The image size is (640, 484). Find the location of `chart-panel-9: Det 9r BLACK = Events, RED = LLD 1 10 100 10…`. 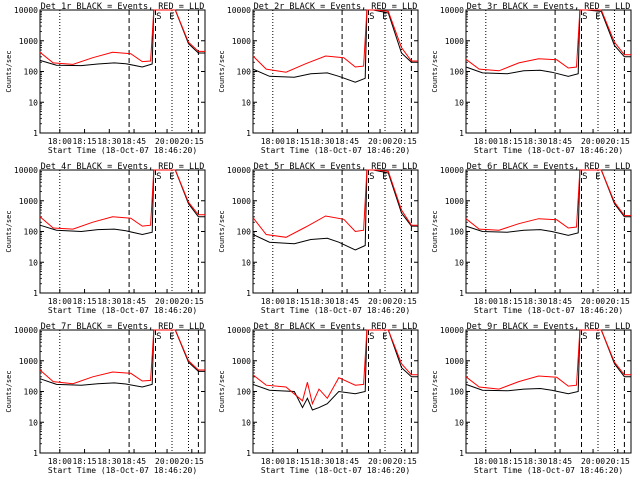

chart-panel-9: Det 9r BLACK = Events, RED = LLD 1 10 100 10… is located at coordinates (531, 398).